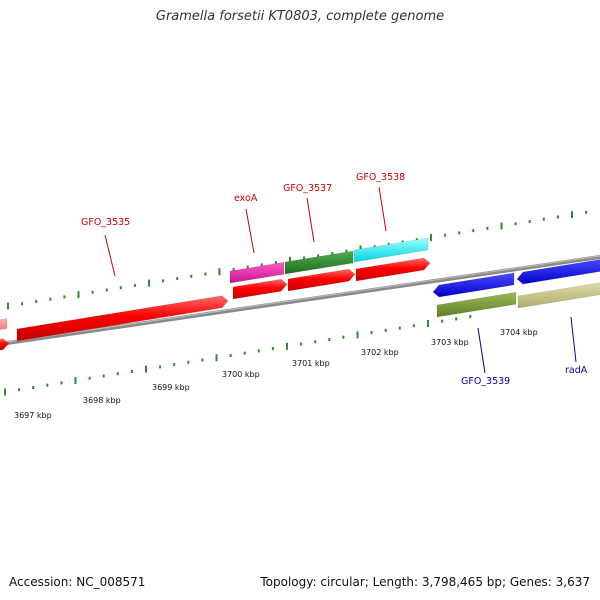 This screenshot has width=600, height=600. What do you see at coordinates (241, 374) in the screenshot?
I see `scale-label-3700: 3700 kbp` at bounding box center [241, 374].